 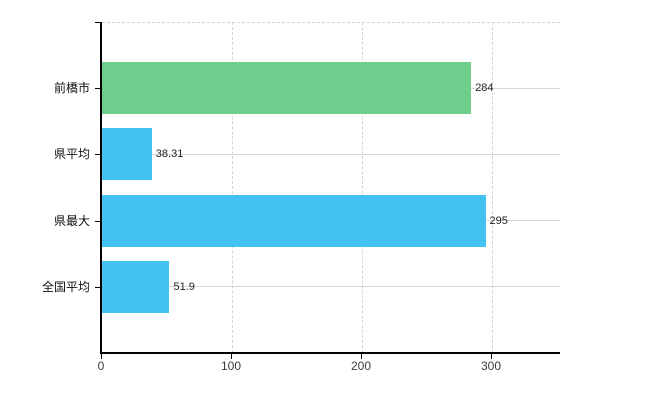 What do you see at coordinates (361, 366) in the screenshot?
I see `x-tick-label-200: 200` at bounding box center [361, 366].